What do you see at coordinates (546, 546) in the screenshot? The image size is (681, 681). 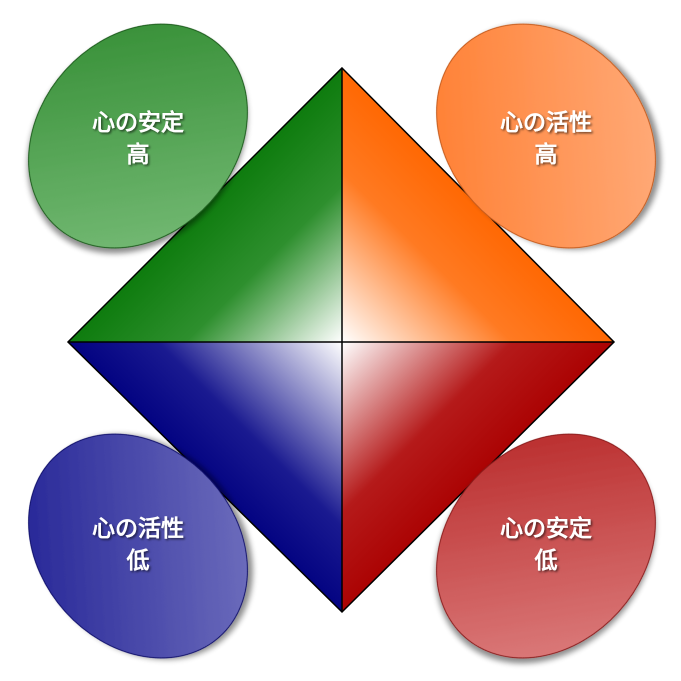 I see `ellipse-bottom-right: 心の安定 低` at bounding box center [546, 546].